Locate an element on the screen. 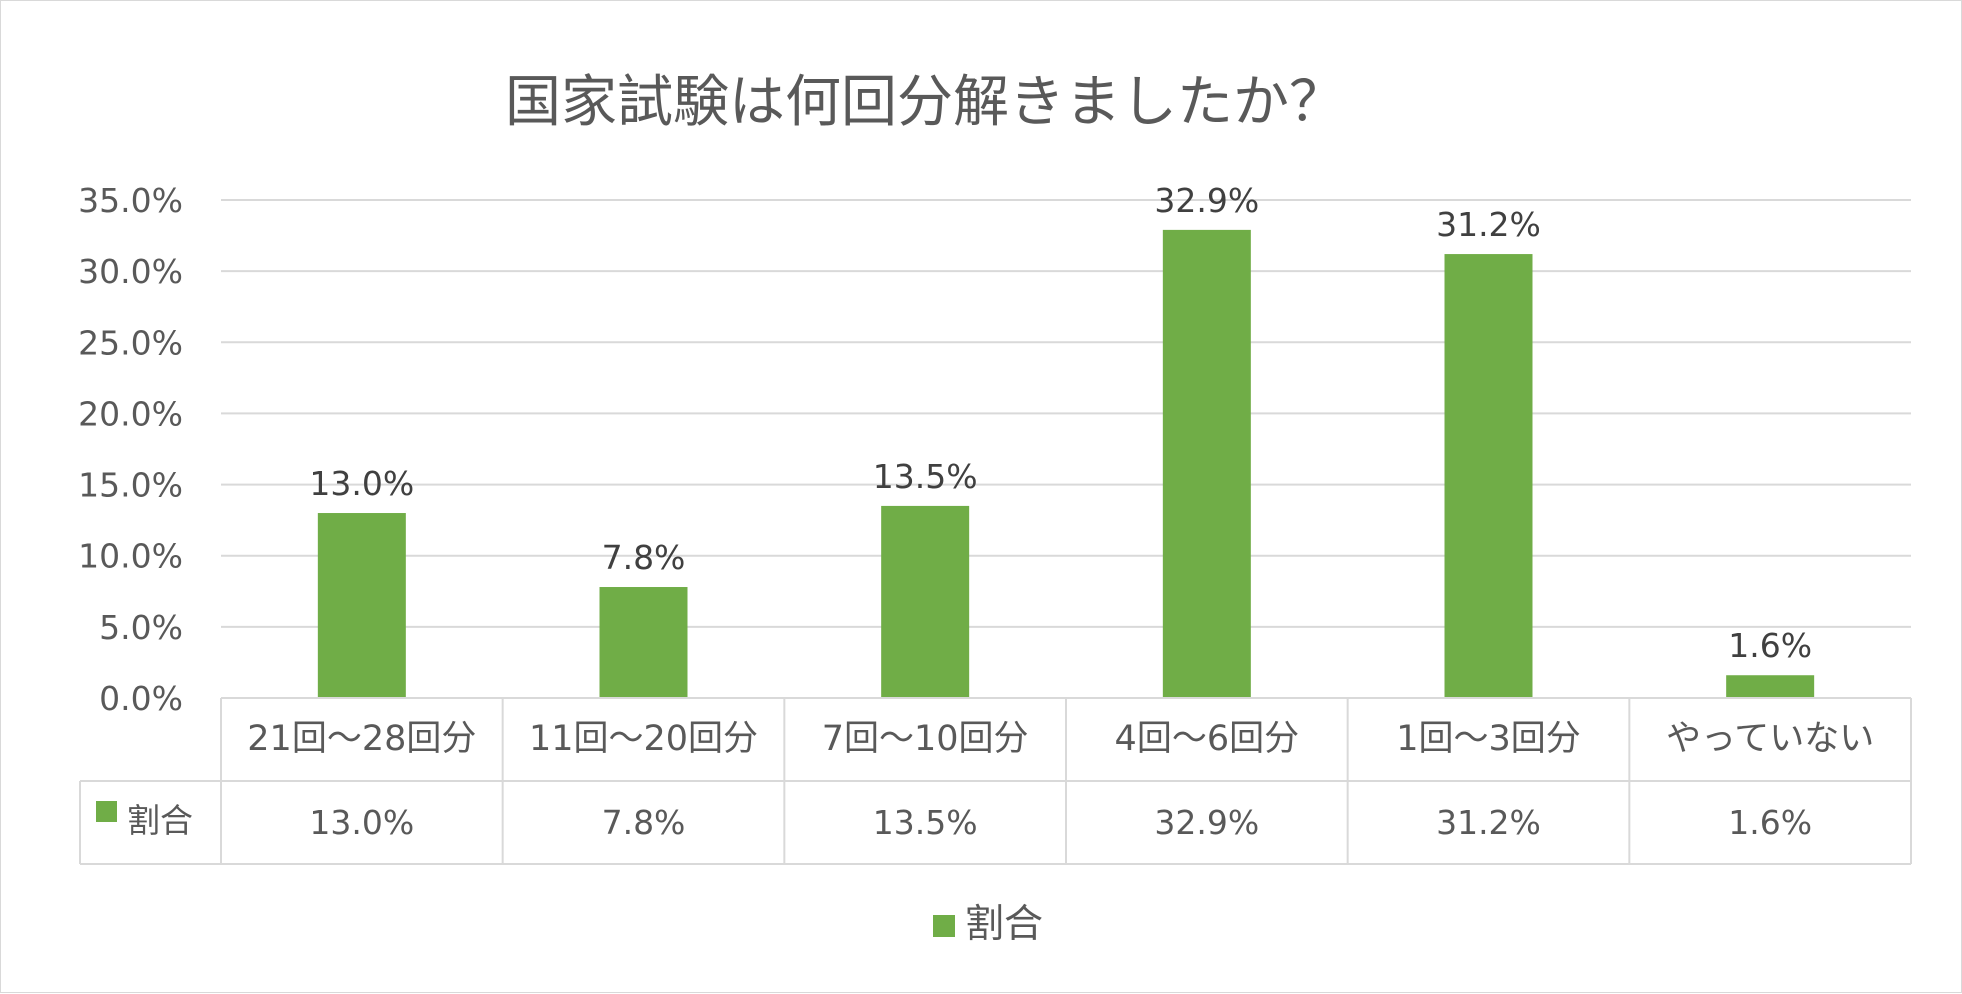  table-value: 13.0% is located at coordinates (361, 822).